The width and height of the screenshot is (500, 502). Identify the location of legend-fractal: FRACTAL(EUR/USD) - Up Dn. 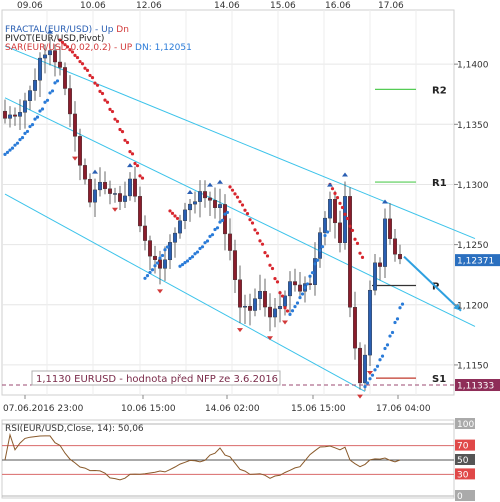
(67, 30).